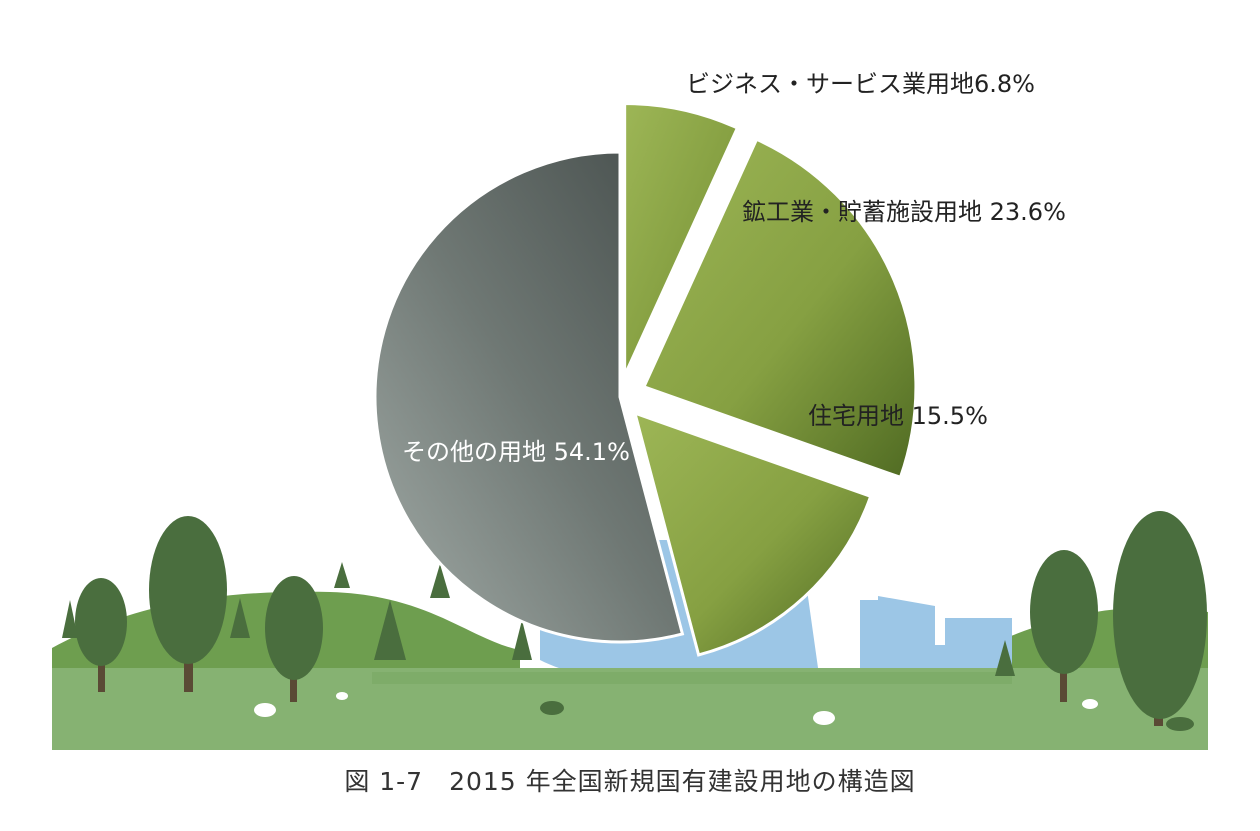  What do you see at coordinates (692, 678) in the screenshot?
I see `ground-edge` at bounding box center [692, 678].